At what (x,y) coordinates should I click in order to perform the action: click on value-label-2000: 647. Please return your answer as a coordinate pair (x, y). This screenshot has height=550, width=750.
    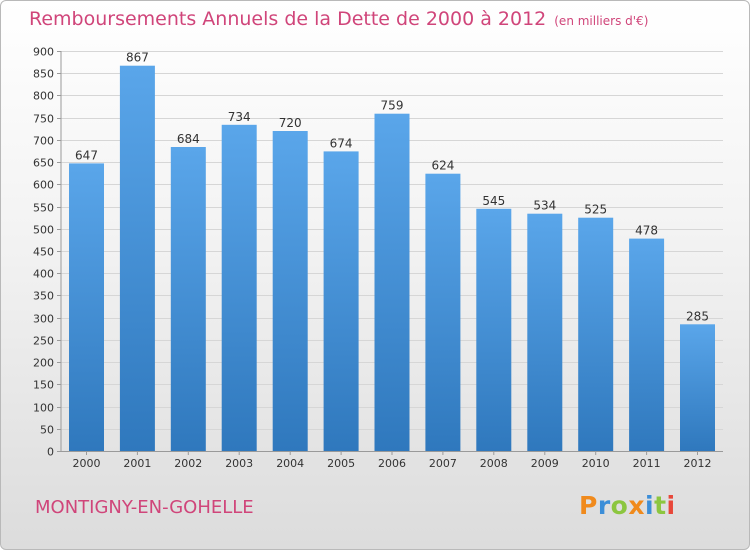
    Looking at the image, I should click on (86, 155).